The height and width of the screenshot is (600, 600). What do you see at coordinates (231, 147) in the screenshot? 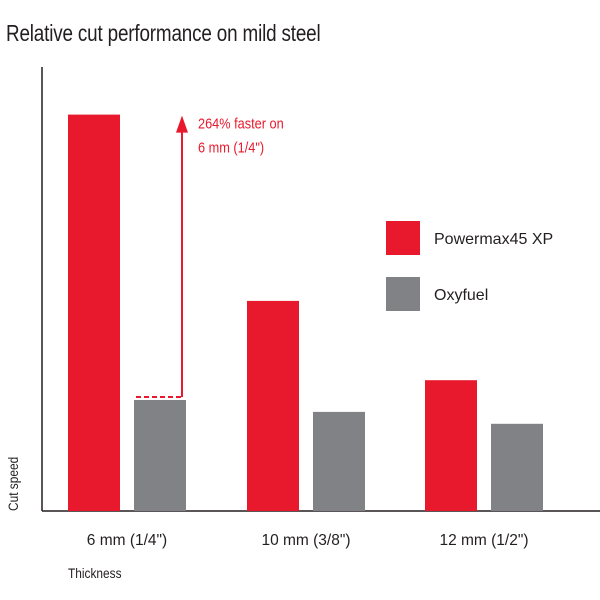
I see `annotation-text: 6 mm (1/4")` at bounding box center [231, 147].